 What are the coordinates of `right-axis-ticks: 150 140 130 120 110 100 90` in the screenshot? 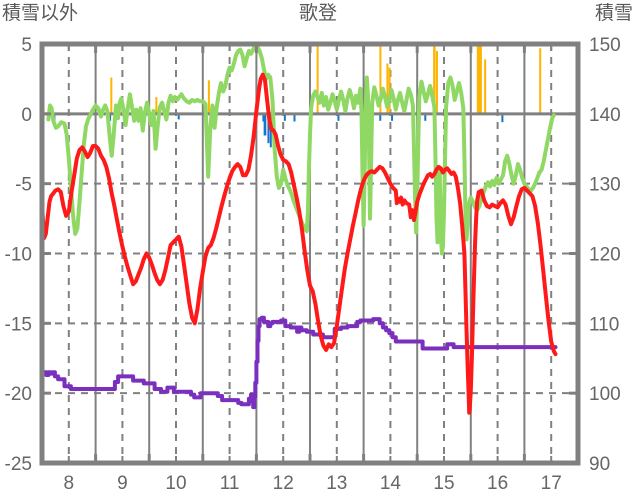 It's located at (595, 255).